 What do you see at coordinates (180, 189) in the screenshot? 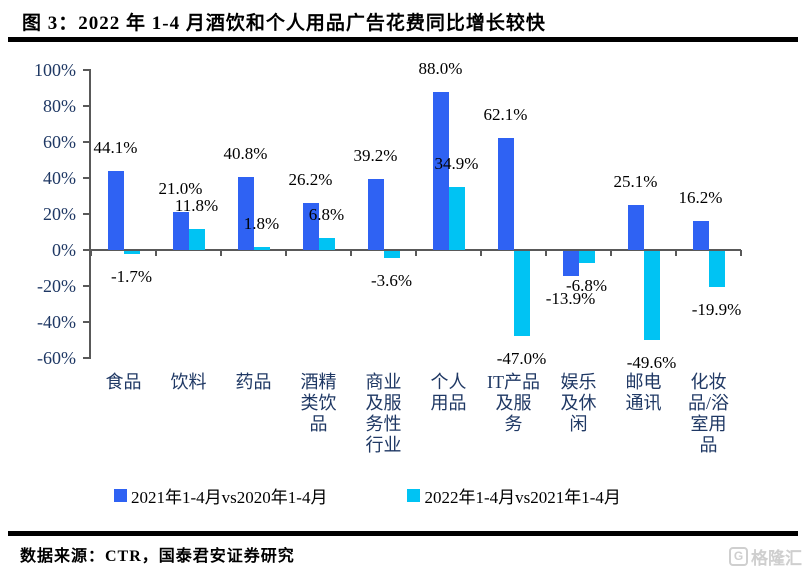
I see `data-label-s0-饮料: 21.0%` at bounding box center [180, 189].